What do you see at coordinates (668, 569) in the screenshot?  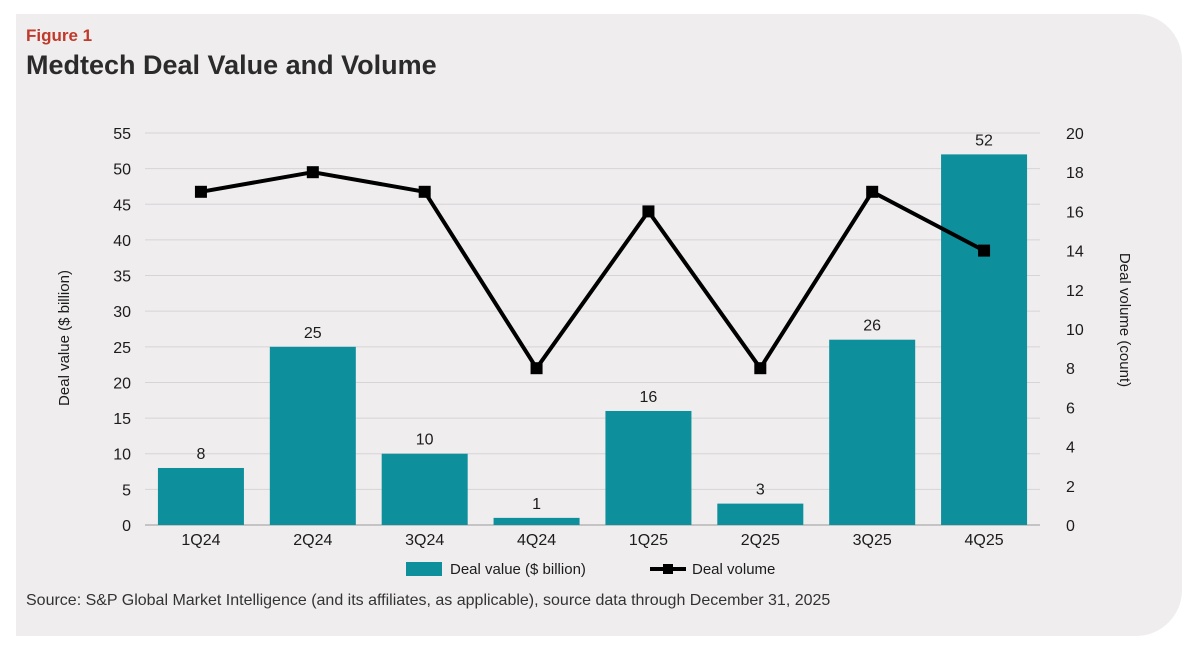 I see `legend-marker-deal-volume` at bounding box center [668, 569].